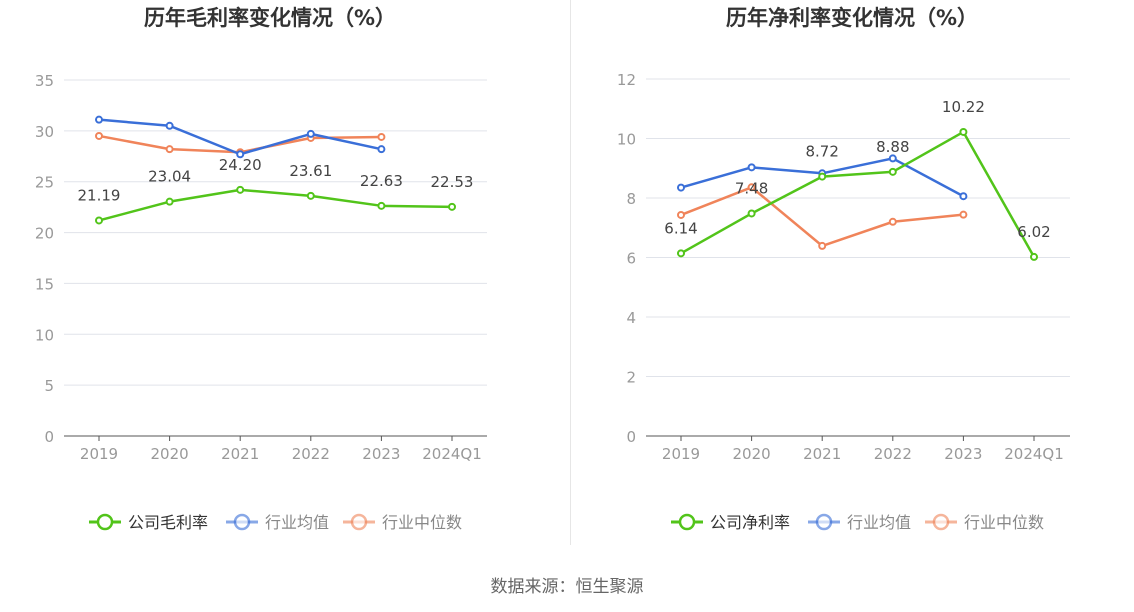 This screenshot has height=612, width=1134. Describe the element at coordinates (270, 18) in the screenshot. I see `chart-title: 历年毛利率变化情况（%）` at that location.